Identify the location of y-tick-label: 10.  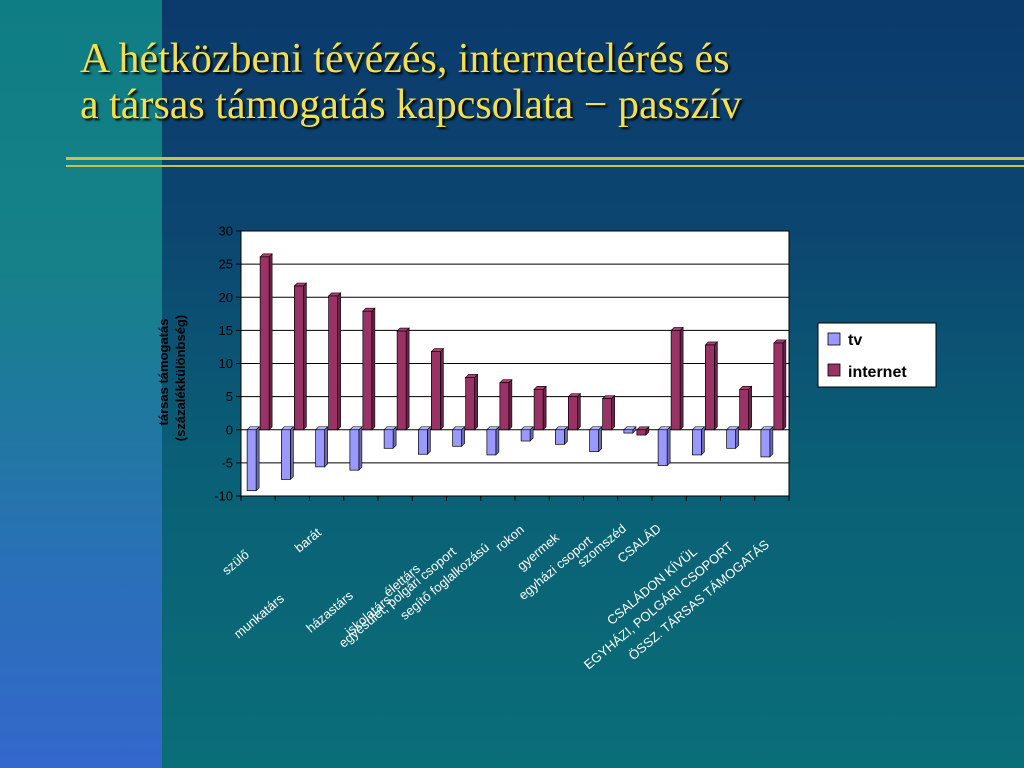
(226, 363).